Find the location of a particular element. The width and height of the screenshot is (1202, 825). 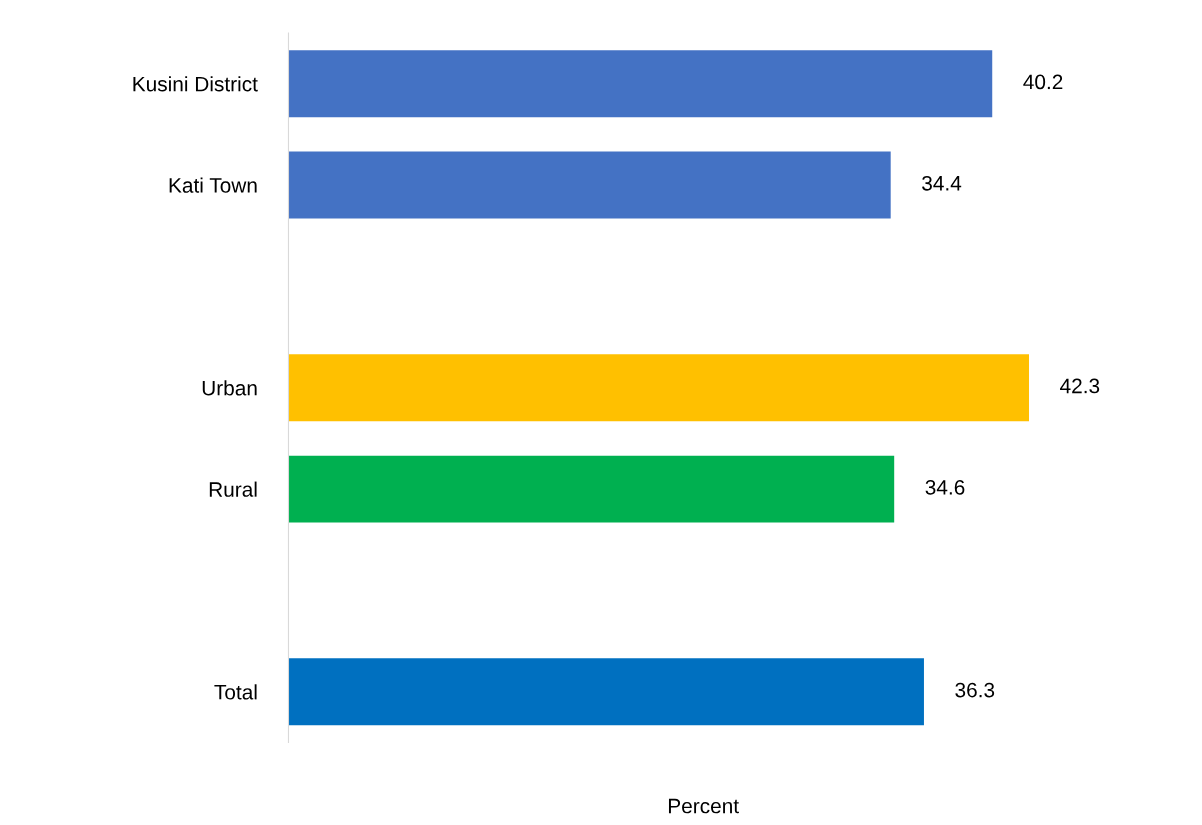

y-tick-label: Kati Town is located at coordinates (213, 185).